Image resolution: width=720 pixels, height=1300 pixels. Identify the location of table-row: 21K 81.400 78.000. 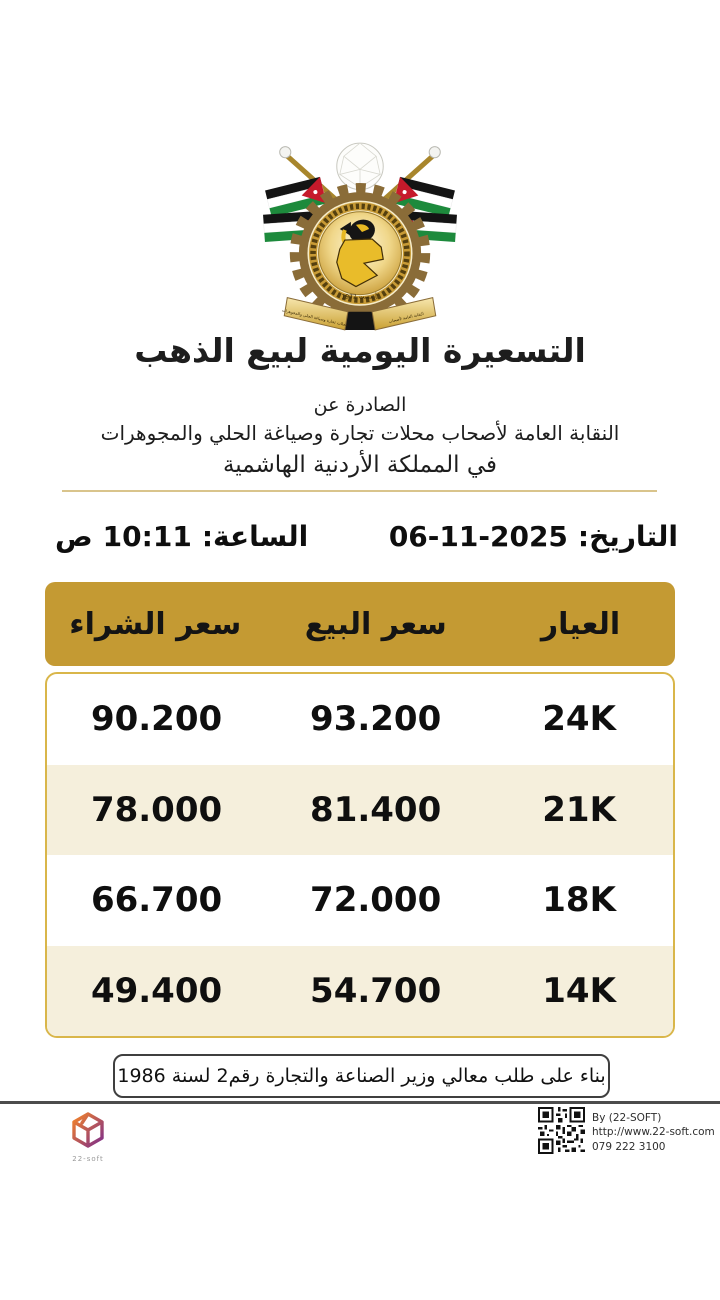
(360, 809).